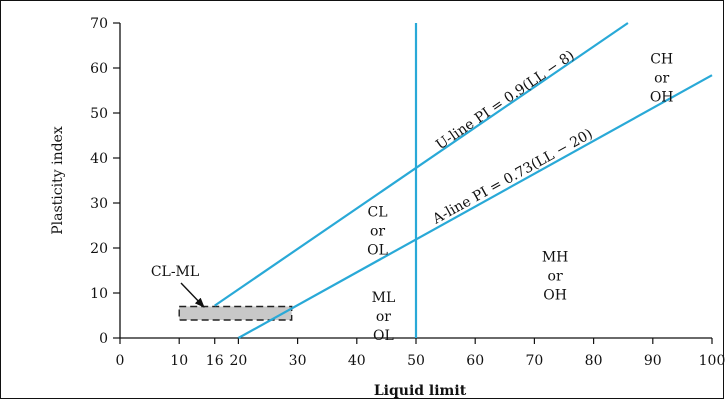  I want to click on y-tick-label: 50, so click(99, 114).